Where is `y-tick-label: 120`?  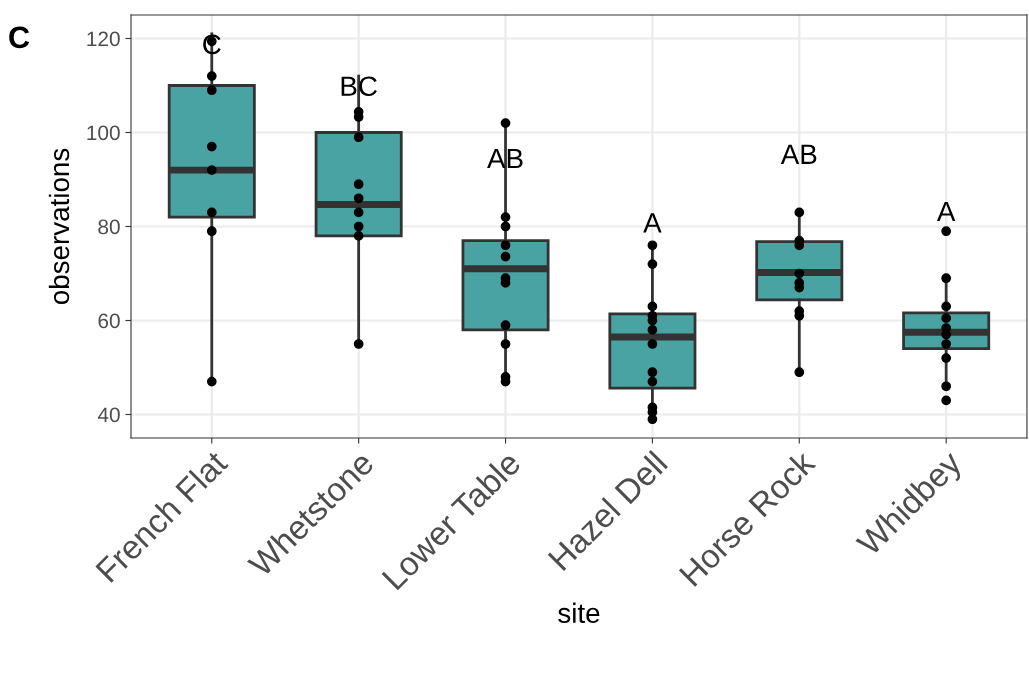
y-tick-label: 120 is located at coordinates (103, 39).